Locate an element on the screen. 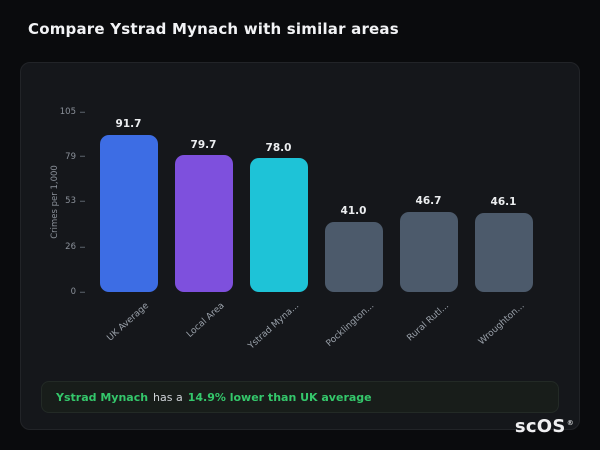  bar-group: 91.7 UK Average is located at coordinates (128, 227).